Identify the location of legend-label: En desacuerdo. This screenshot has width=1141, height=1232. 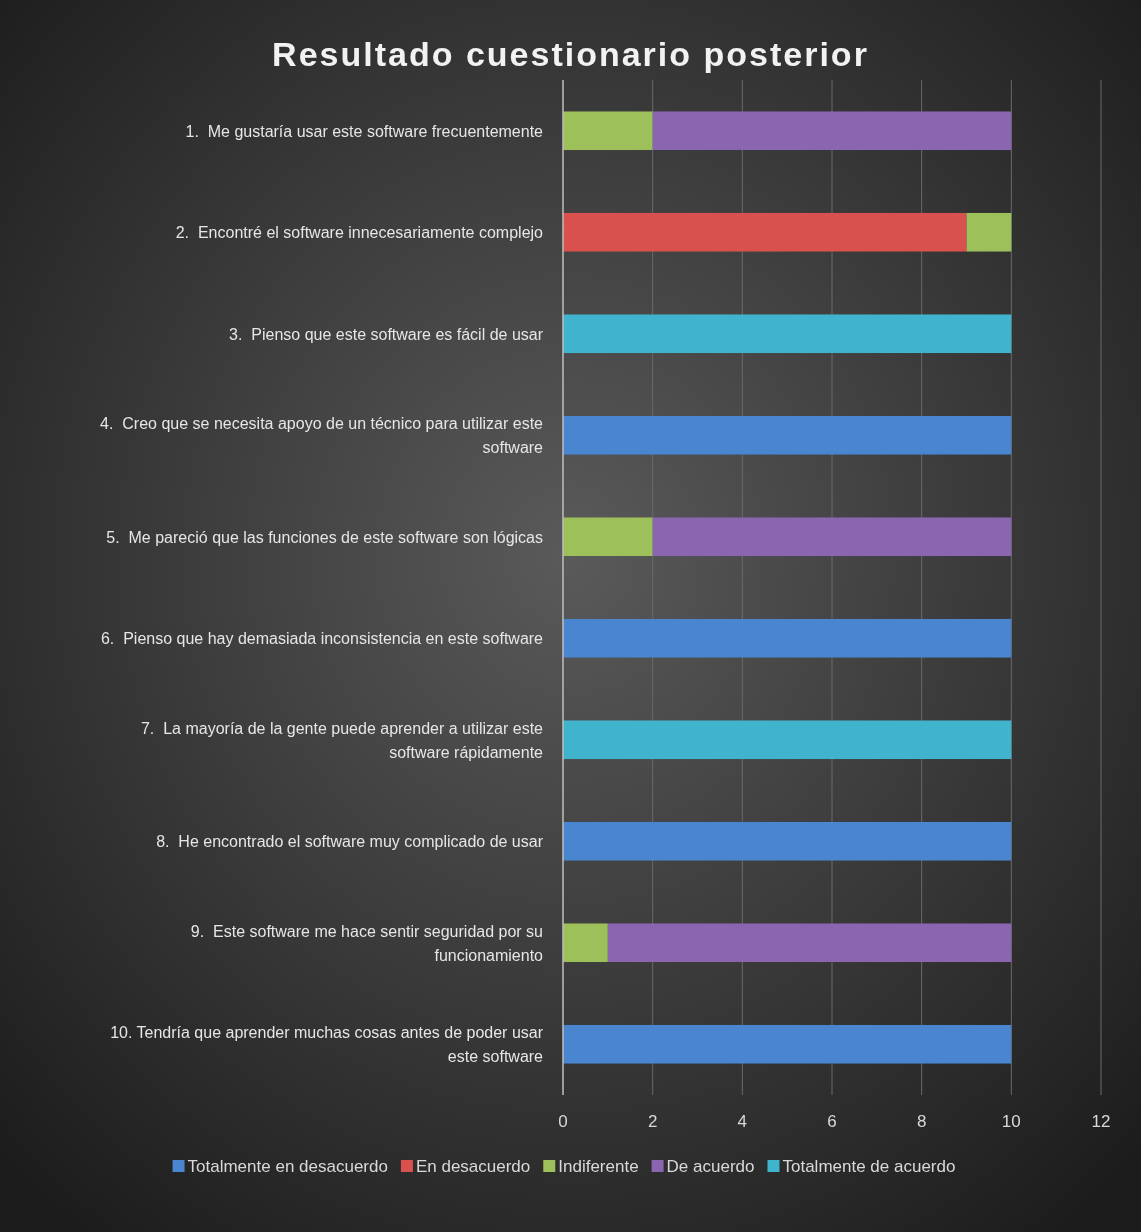
(473, 1166).